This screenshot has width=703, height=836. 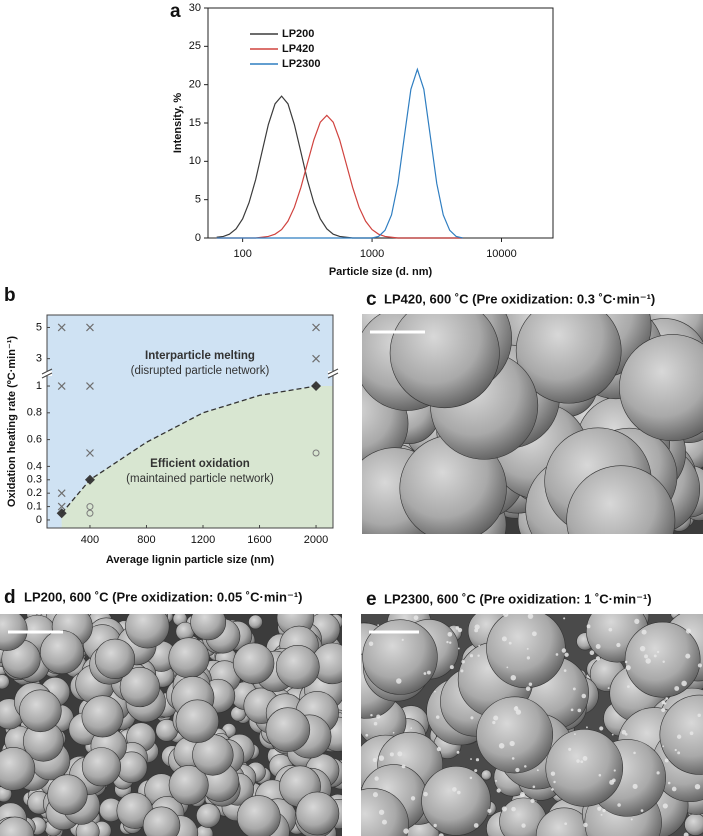 I want to click on region-label: (maintained particle network), so click(x=200, y=479).